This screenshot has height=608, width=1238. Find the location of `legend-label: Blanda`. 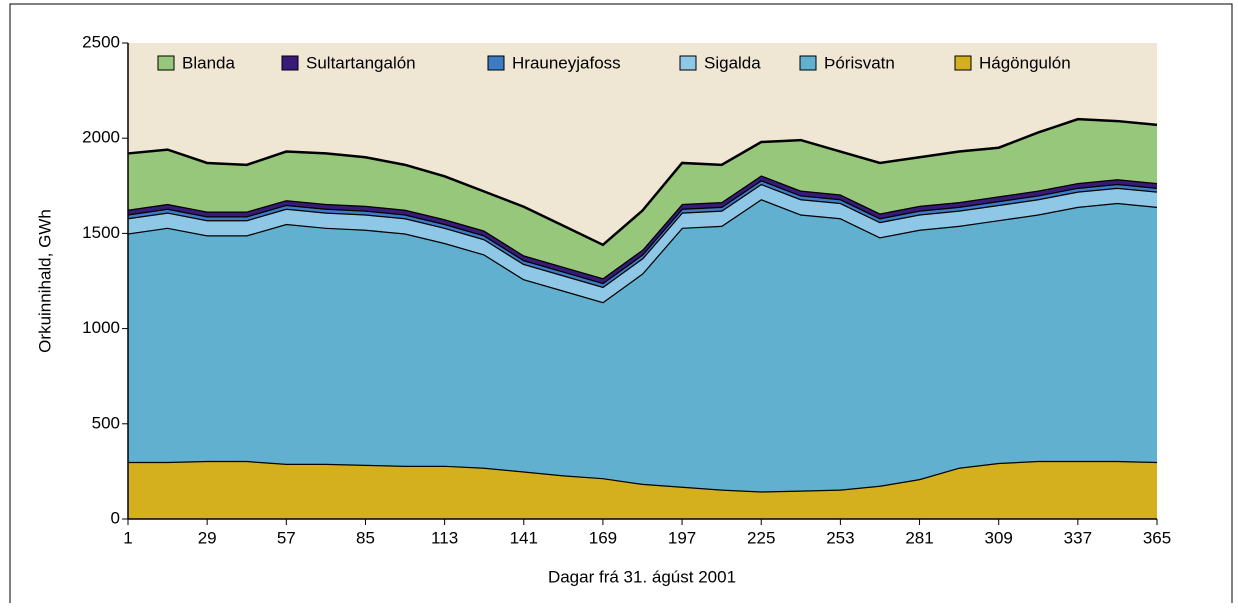

legend-label: Blanda is located at coordinates (208, 62).